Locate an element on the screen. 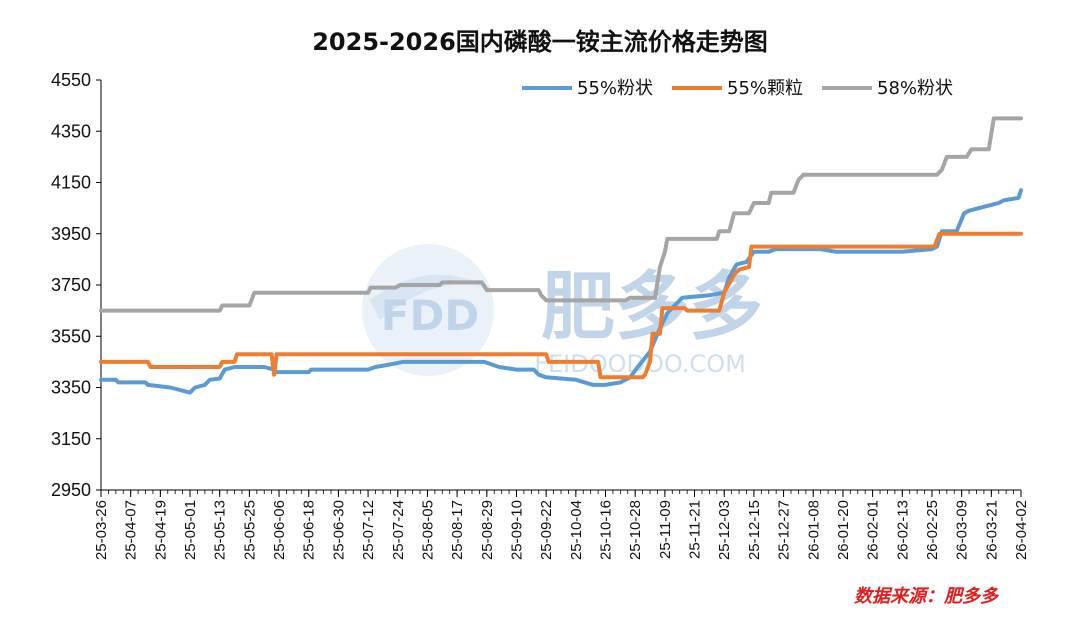 The height and width of the screenshot is (620, 1080). y-tick-label: 3550 is located at coordinates (71, 336).